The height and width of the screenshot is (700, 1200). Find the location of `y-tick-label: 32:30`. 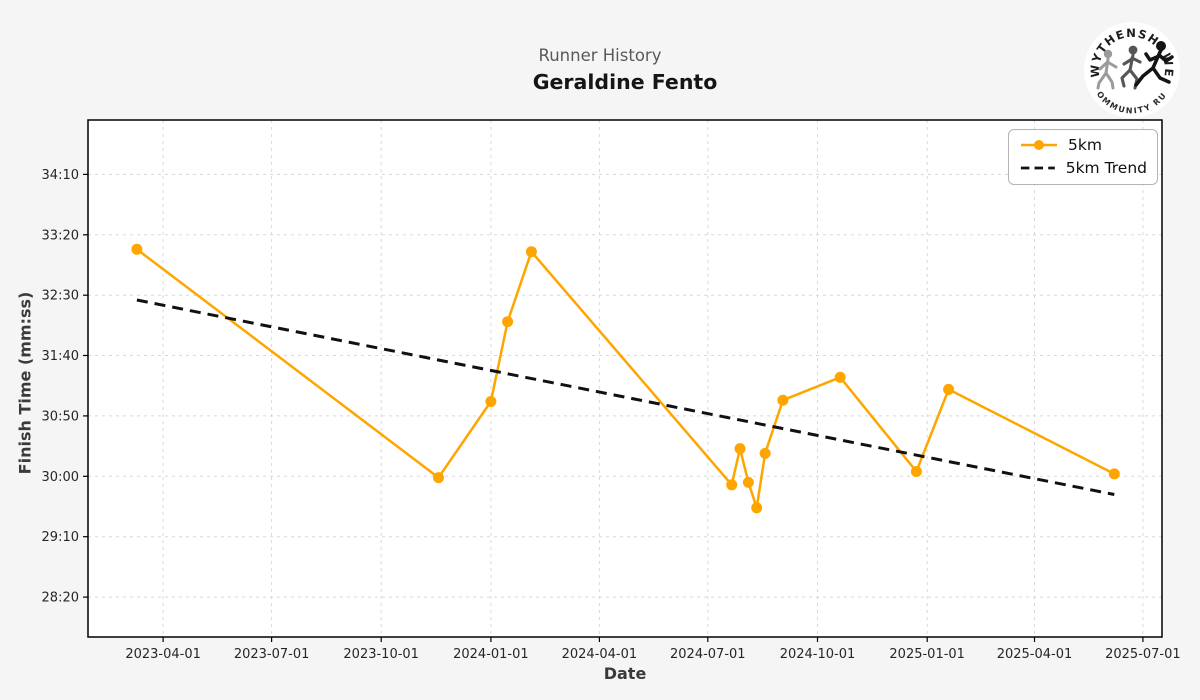

y-tick-label: 32:30 is located at coordinates (60, 296).